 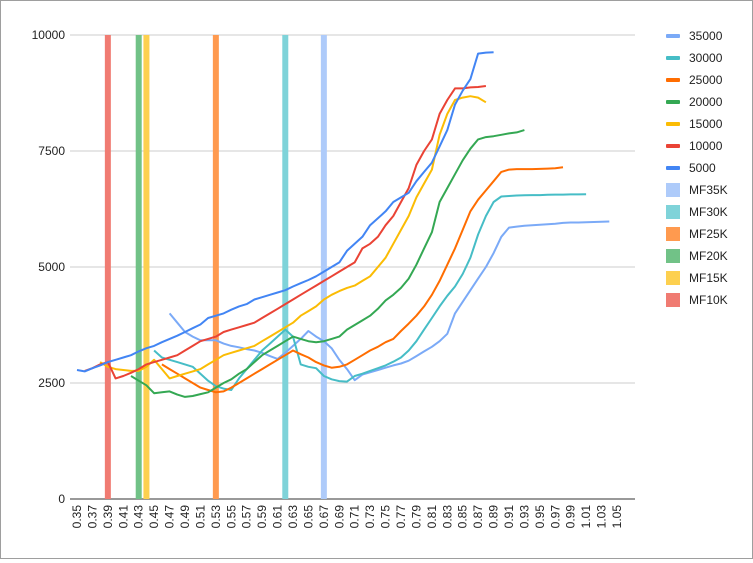 I want to click on x-tick-label: 0.67, so click(x=324, y=517).